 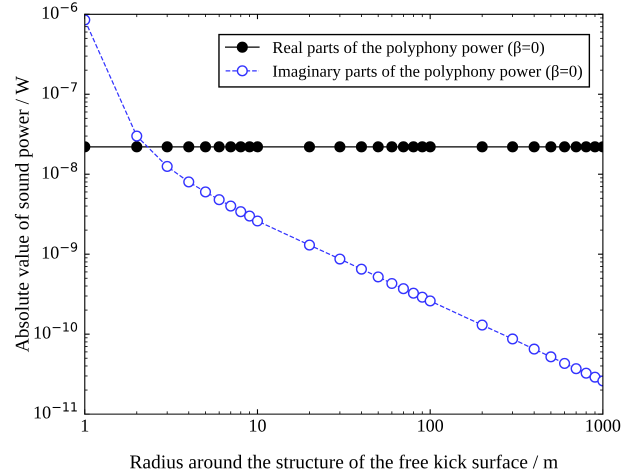 I want to click on y-tick-label: 10$^{−6}$, so click(x=60, y=10).